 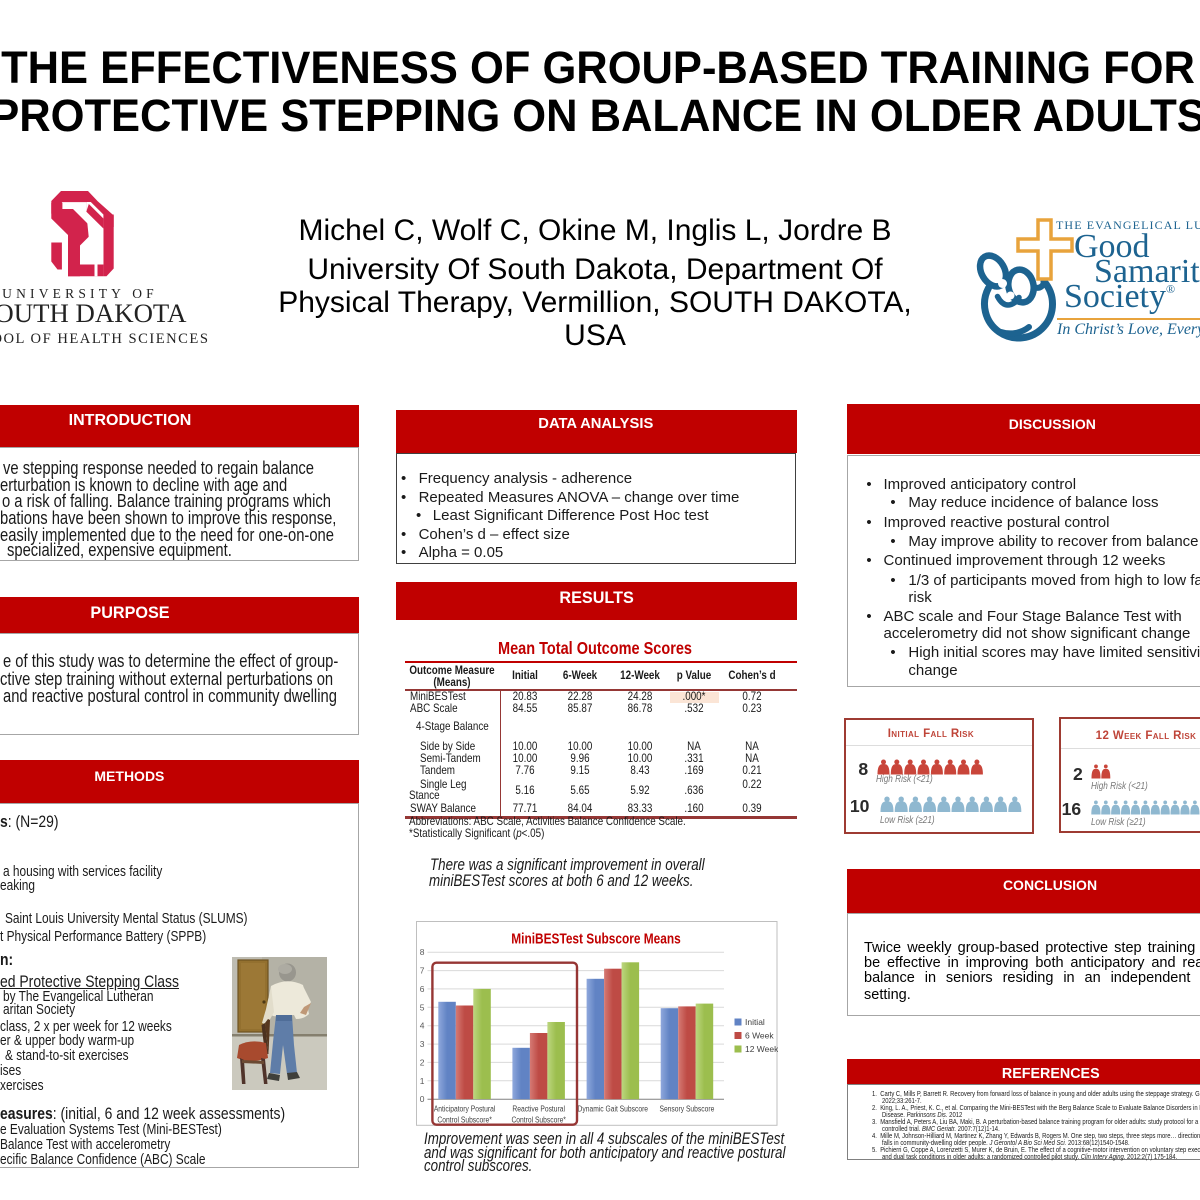 What do you see at coordinates (596, 938) in the screenshot?
I see `svg-text: MiniBESTest Subscore Means` at bounding box center [596, 938].